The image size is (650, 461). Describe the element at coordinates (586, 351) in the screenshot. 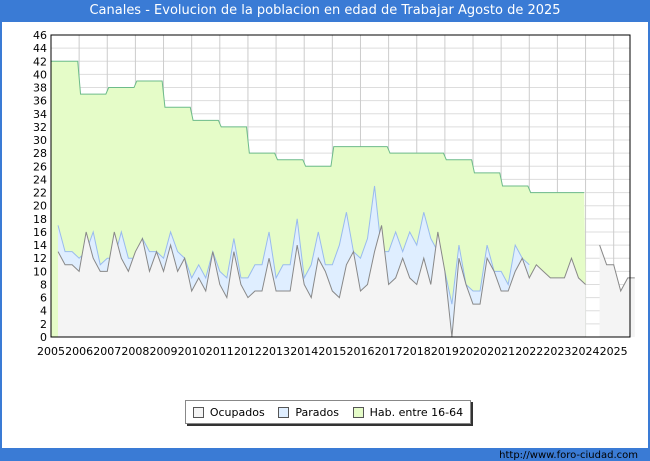

I see `x-tick-label: 2024` at that location.